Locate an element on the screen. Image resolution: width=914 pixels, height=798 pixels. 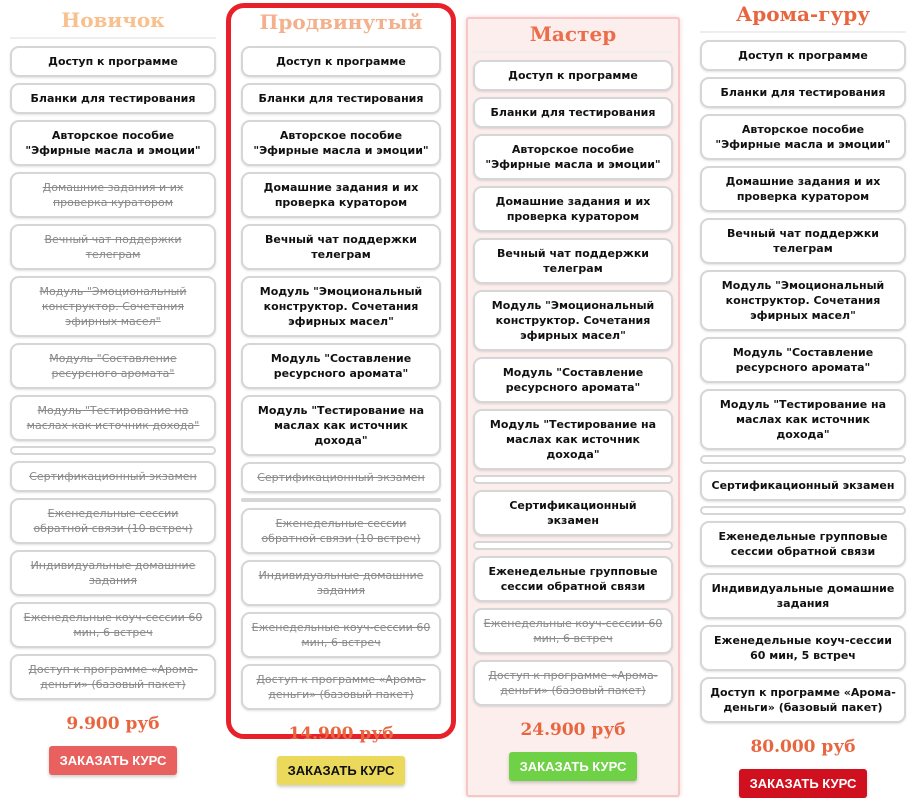
feature-included: Индивидуальные домашние задания is located at coordinates (803, 596).